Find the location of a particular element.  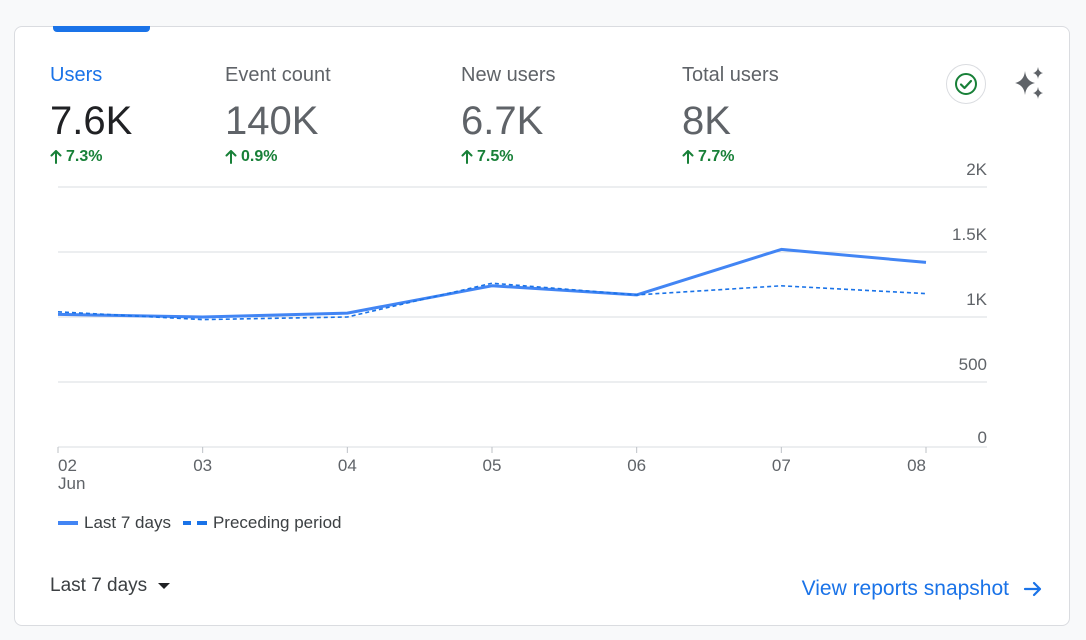

metric-tab-new-users: New users 6.7K 7.5% is located at coordinates (508, 115).